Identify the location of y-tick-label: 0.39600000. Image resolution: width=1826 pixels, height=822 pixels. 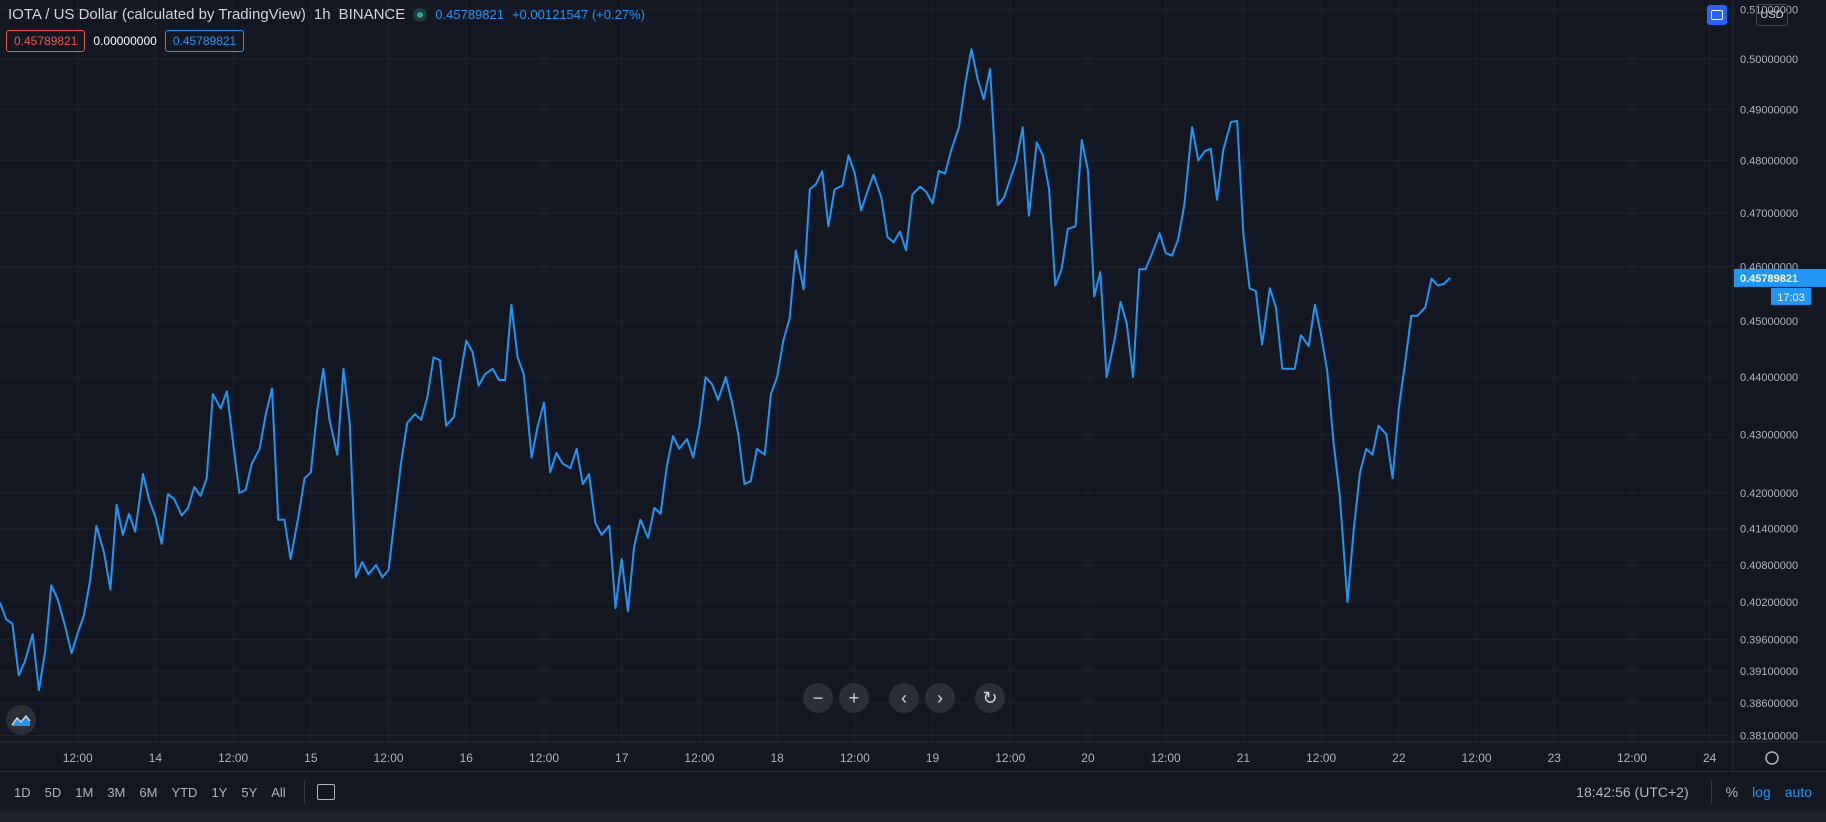
(1769, 640).